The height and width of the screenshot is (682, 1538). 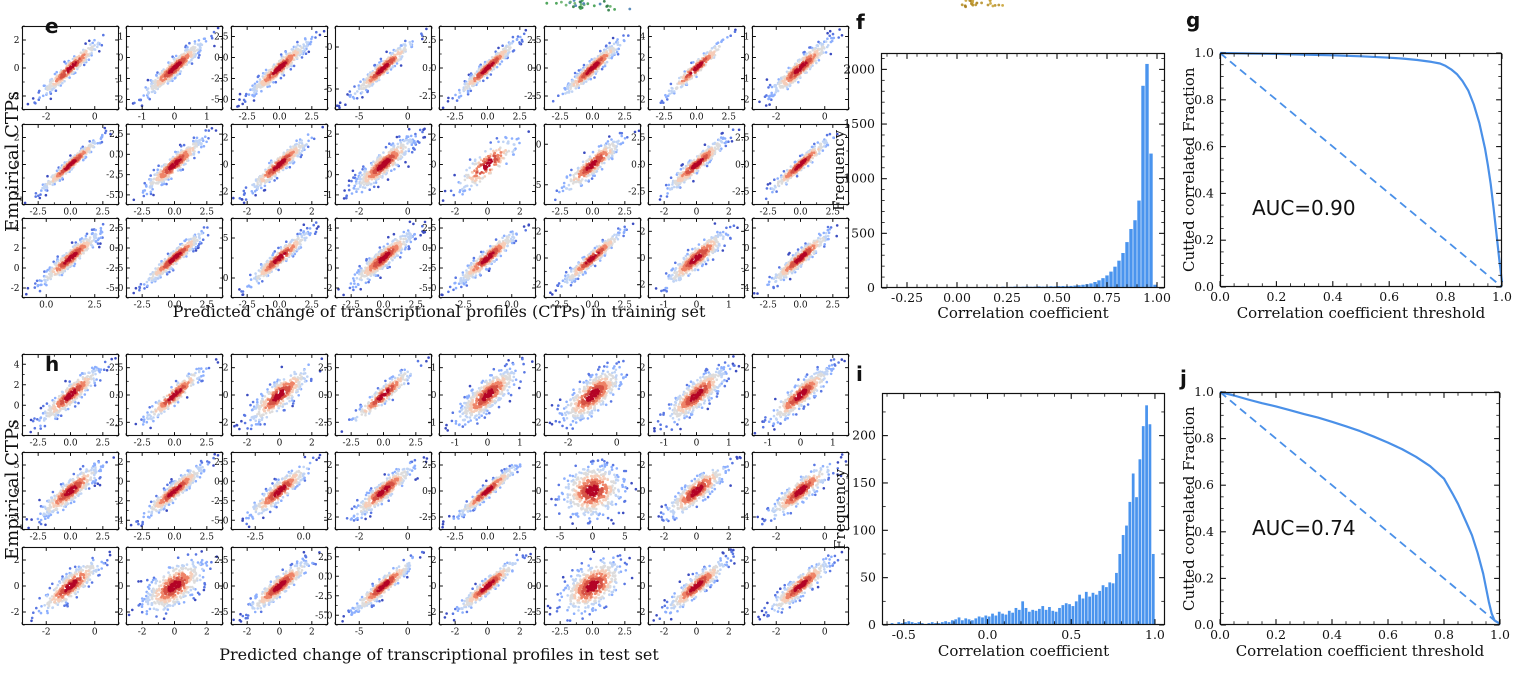 What do you see at coordinates (586, 497) in the screenshot?
I see `scatter-subplot-h-r2-c6: -5 0 520-2` at bounding box center [586, 497].